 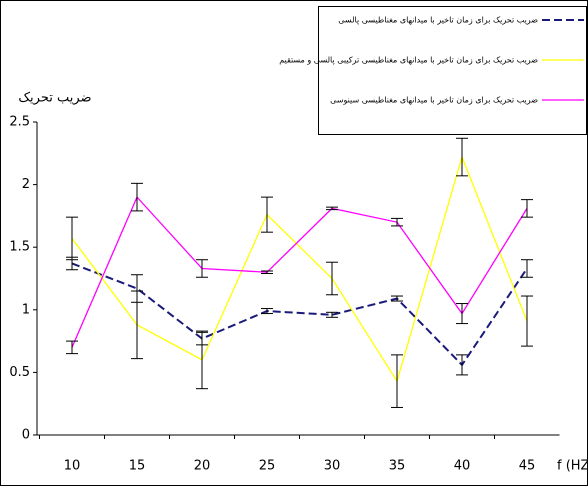 I want to click on y-tick-label: 0, so click(x=26, y=435).